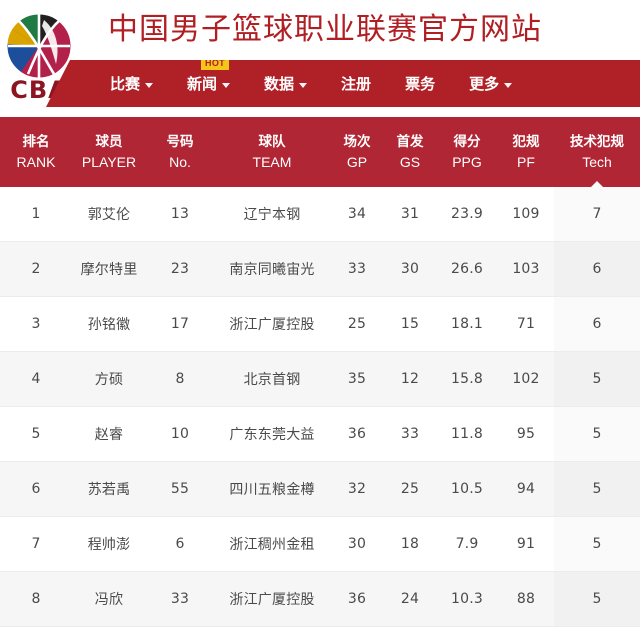 The height and width of the screenshot is (627, 640). I want to click on cell-team: 辽宁本钢, so click(272, 214).